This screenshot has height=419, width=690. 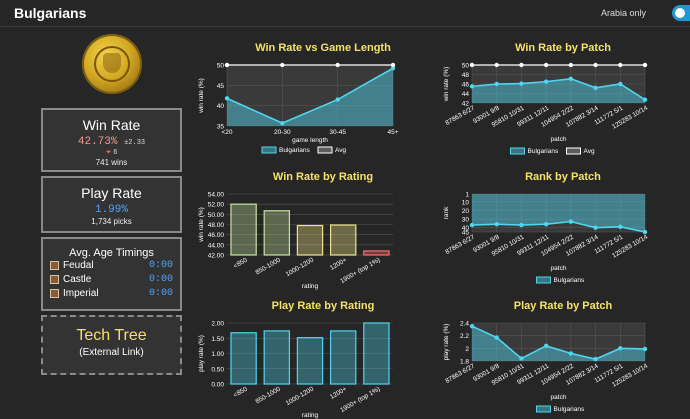 I want to click on y-tick-label: 0.50, so click(x=217, y=369).